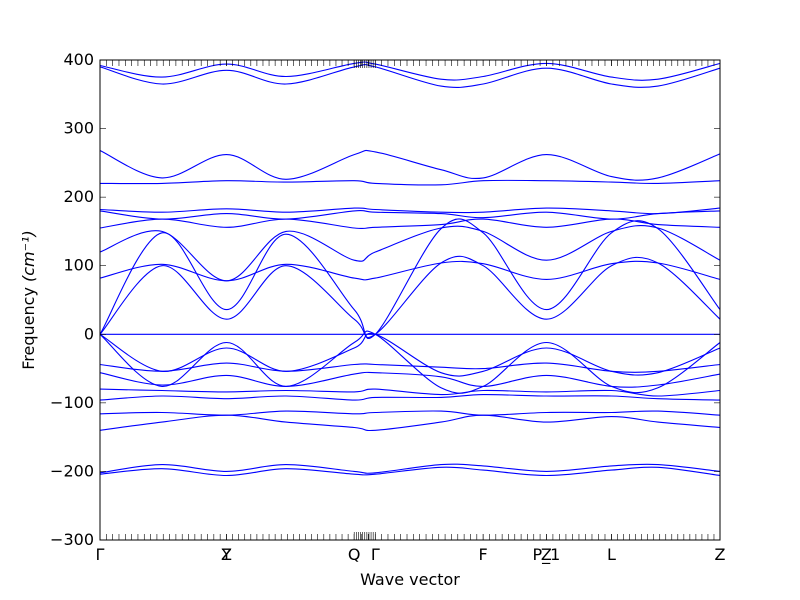 The height and width of the screenshot is (600, 800). I want to click on x-tick-label: P_1, so click(546, 555).